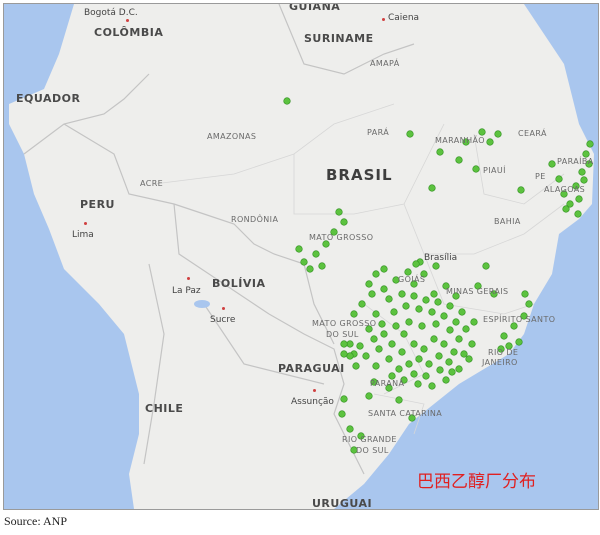  What do you see at coordinates (441, 258) in the screenshot?
I see `label-brasilia: Brasília` at bounding box center [441, 258].